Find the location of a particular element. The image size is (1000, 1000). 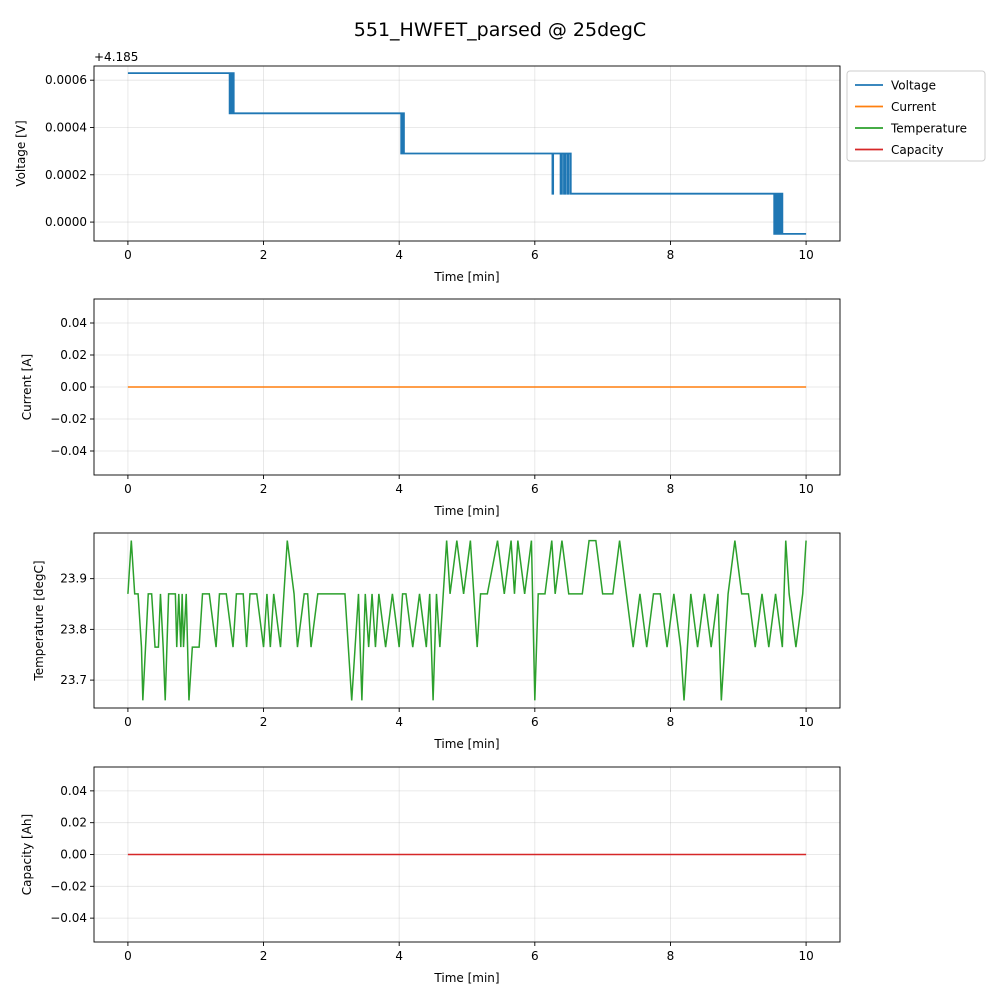

capacity-x-tick-label: 8 is located at coordinates (671, 956).